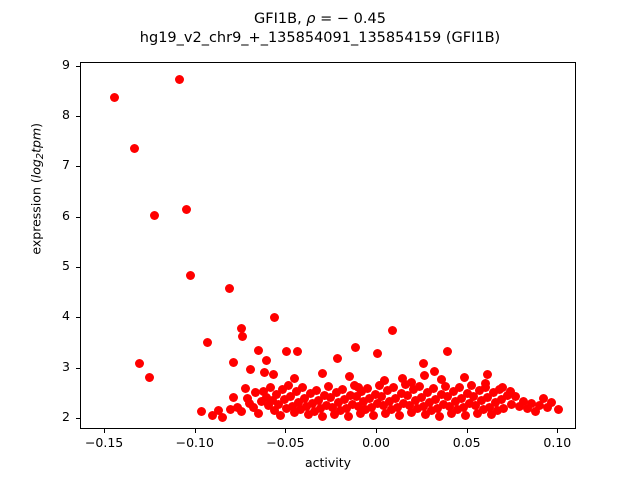 The image size is (640, 480). I want to click on y-tick-label: 6, so click(66, 215).